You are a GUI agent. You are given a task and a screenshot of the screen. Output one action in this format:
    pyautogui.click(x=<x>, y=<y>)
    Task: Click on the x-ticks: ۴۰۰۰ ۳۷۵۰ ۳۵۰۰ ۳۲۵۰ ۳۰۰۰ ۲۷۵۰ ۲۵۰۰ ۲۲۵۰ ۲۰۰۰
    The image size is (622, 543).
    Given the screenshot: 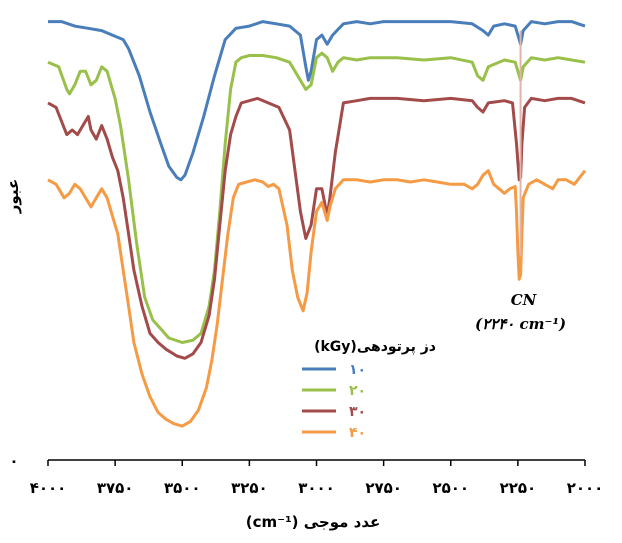 What is the action you would take?
    pyautogui.click(x=317, y=478)
    